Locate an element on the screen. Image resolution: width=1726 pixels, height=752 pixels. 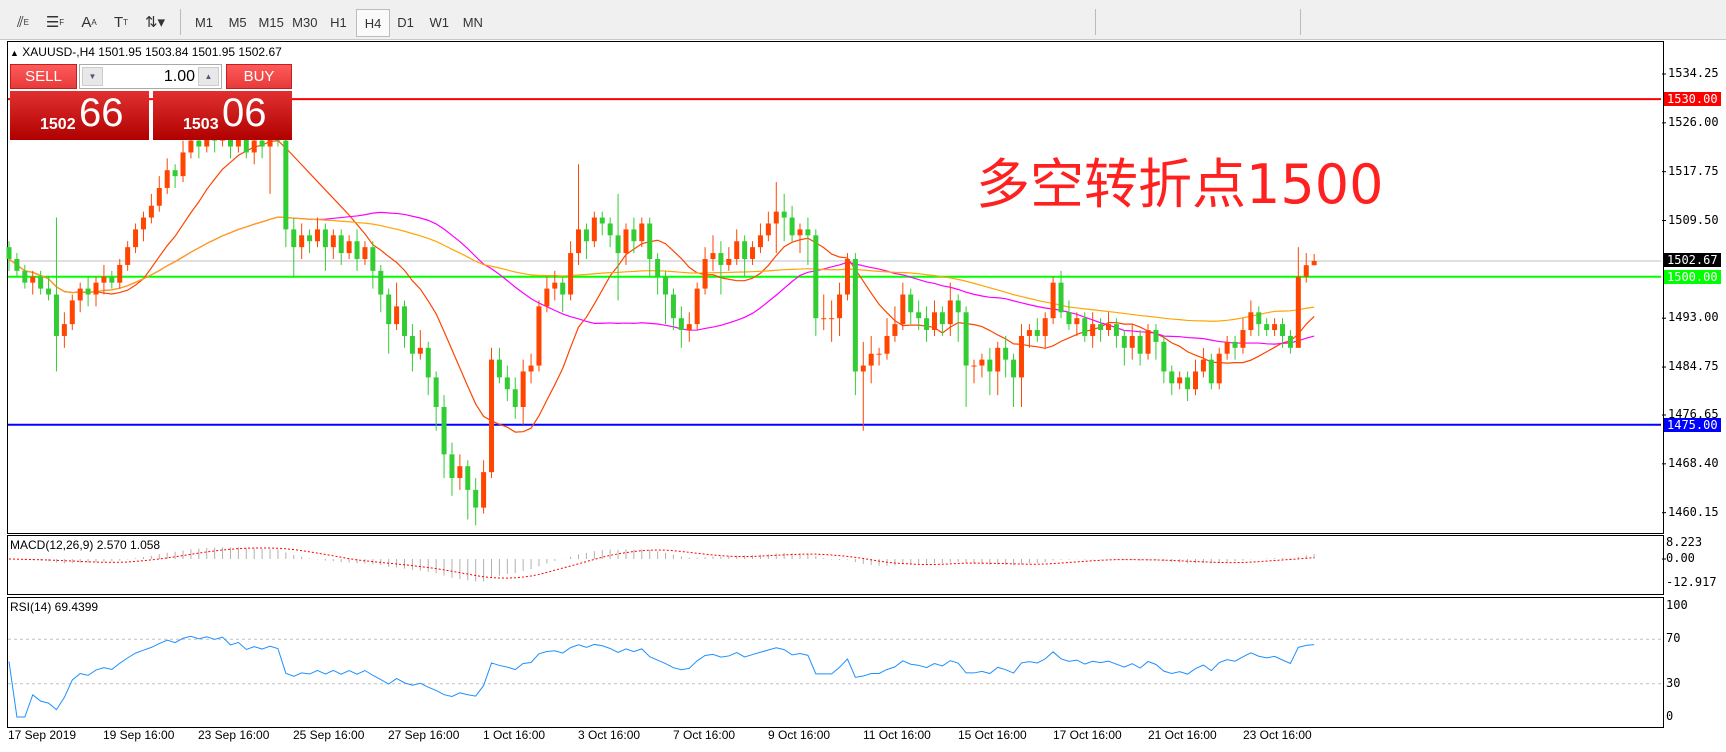
macd-tick-label: 8.223 is located at coordinates (1684, 542).